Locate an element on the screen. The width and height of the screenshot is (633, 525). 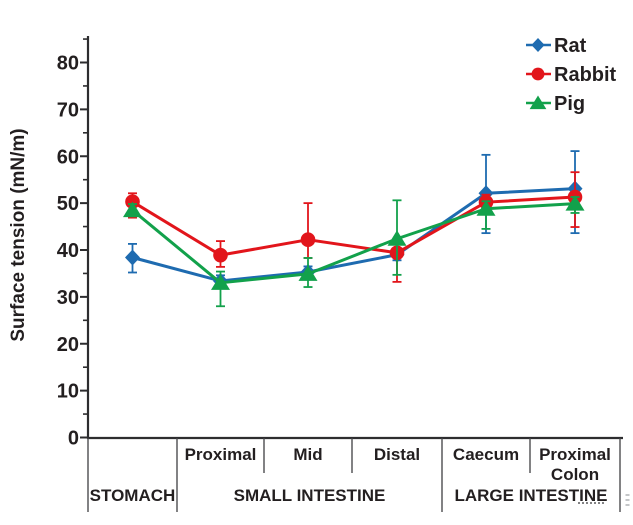
group-label: LARGE INTESTINE is located at coordinates (530, 495).